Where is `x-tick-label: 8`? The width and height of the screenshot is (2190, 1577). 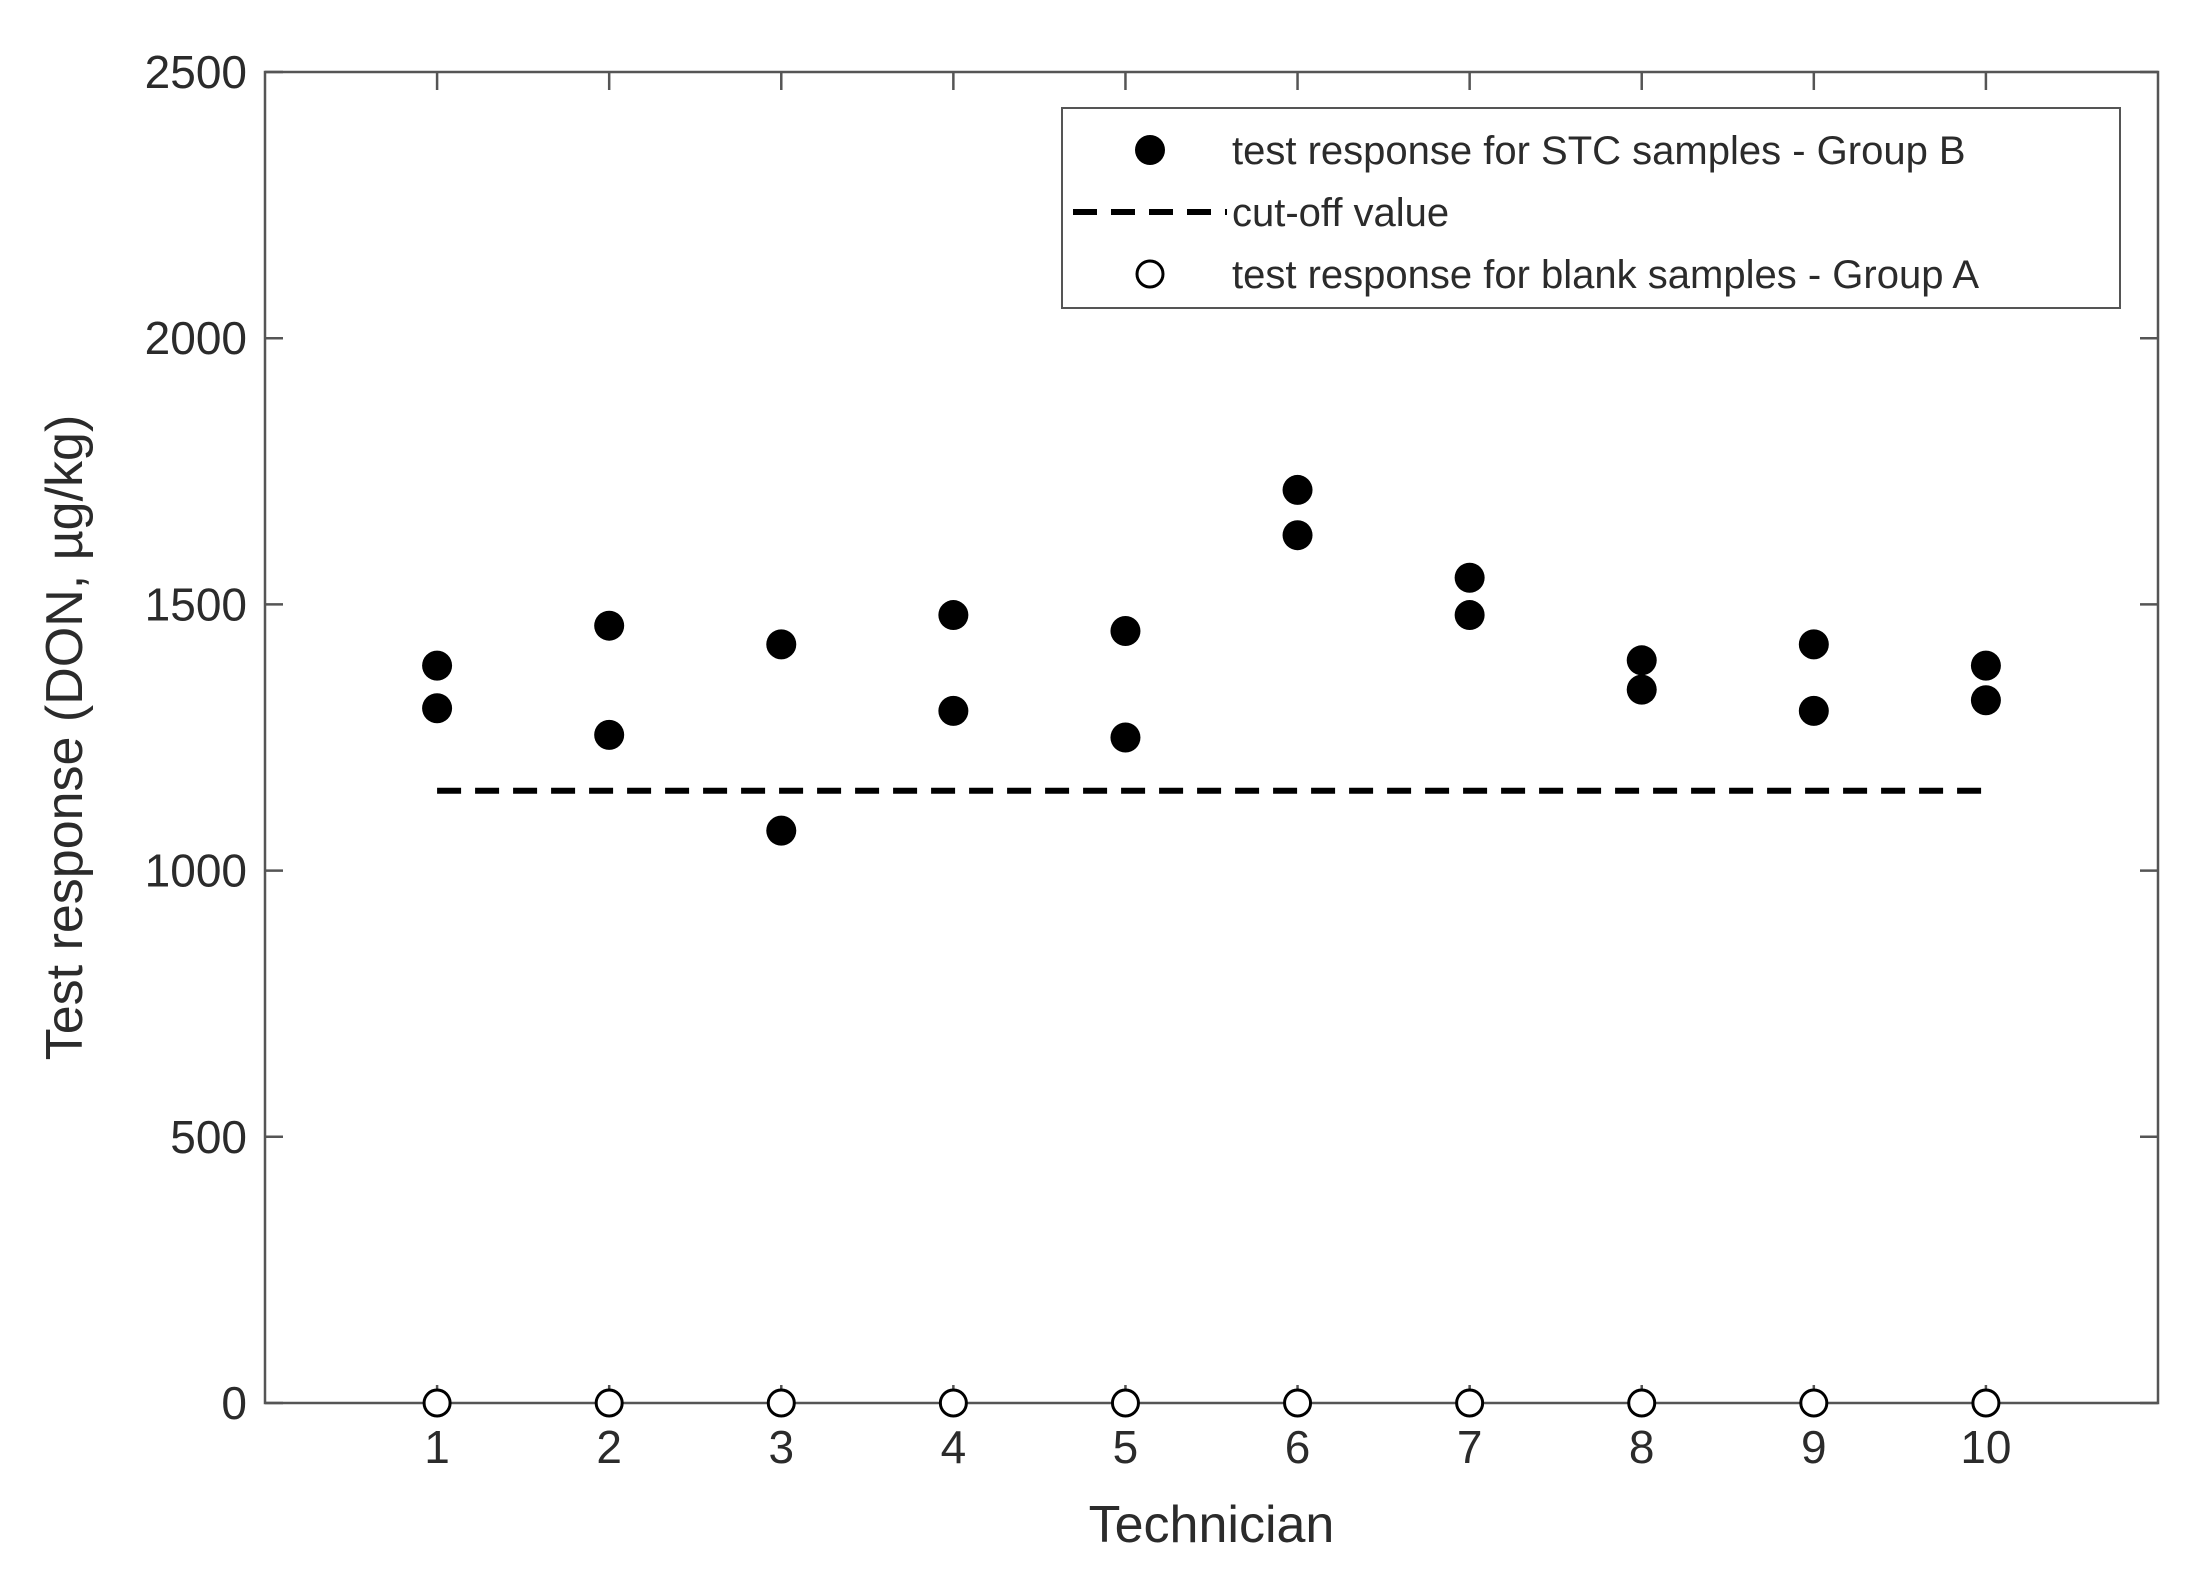
x-tick-label: 8 is located at coordinates (1642, 1447).